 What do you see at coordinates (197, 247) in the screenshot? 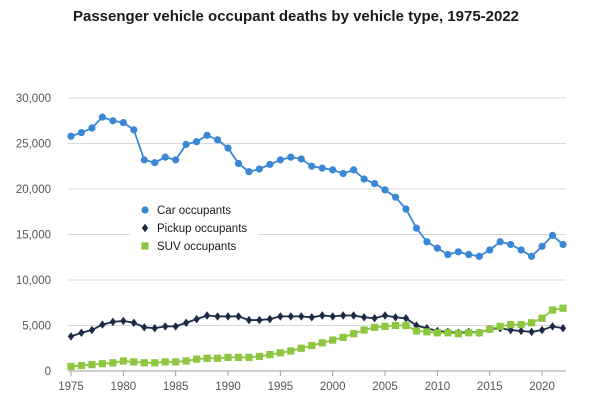
I see `legend-label: SUV occupants` at bounding box center [197, 247].